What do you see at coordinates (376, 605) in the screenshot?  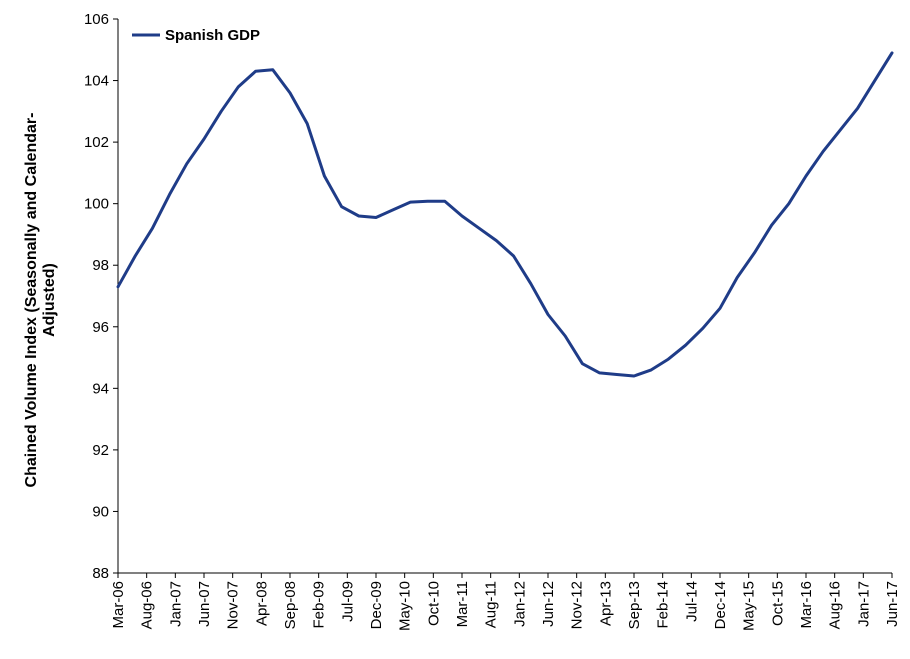 I see `x-tick-label: Dec-09` at bounding box center [376, 605].